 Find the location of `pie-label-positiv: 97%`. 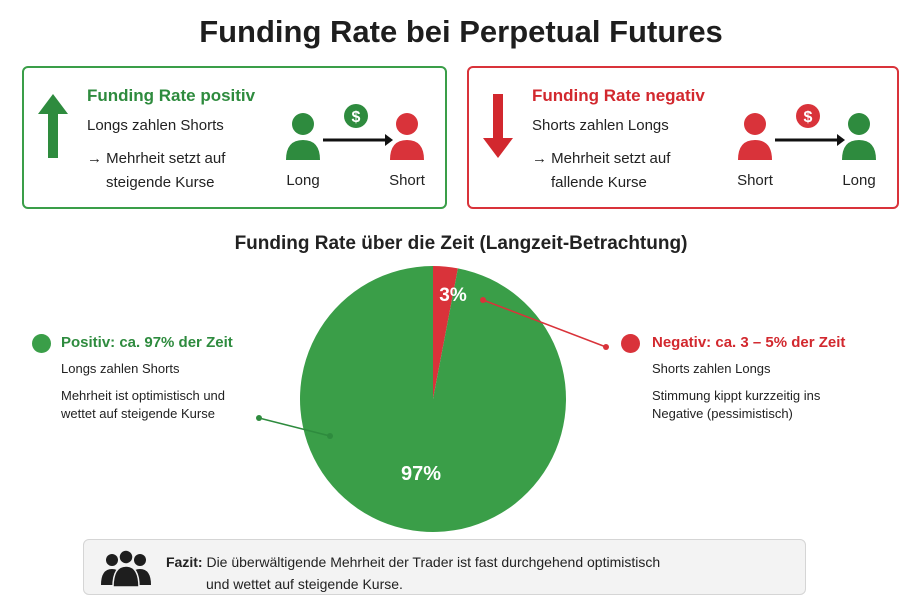

pie-label-positiv: 97% is located at coordinates (421, 474).